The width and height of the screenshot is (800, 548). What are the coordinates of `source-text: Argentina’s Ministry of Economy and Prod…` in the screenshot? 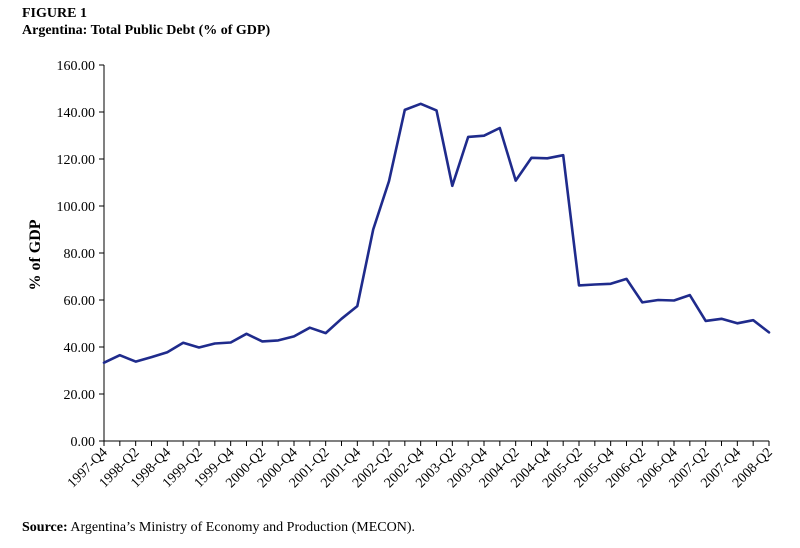 It's located at (241, 527).